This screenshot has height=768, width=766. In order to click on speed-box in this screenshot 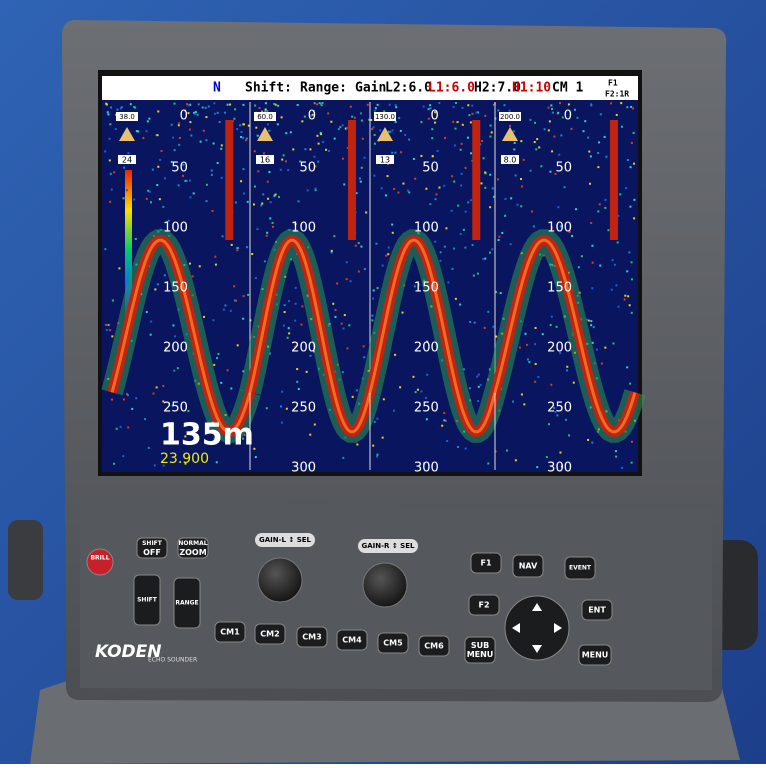, I will do `click(510, 159)`.